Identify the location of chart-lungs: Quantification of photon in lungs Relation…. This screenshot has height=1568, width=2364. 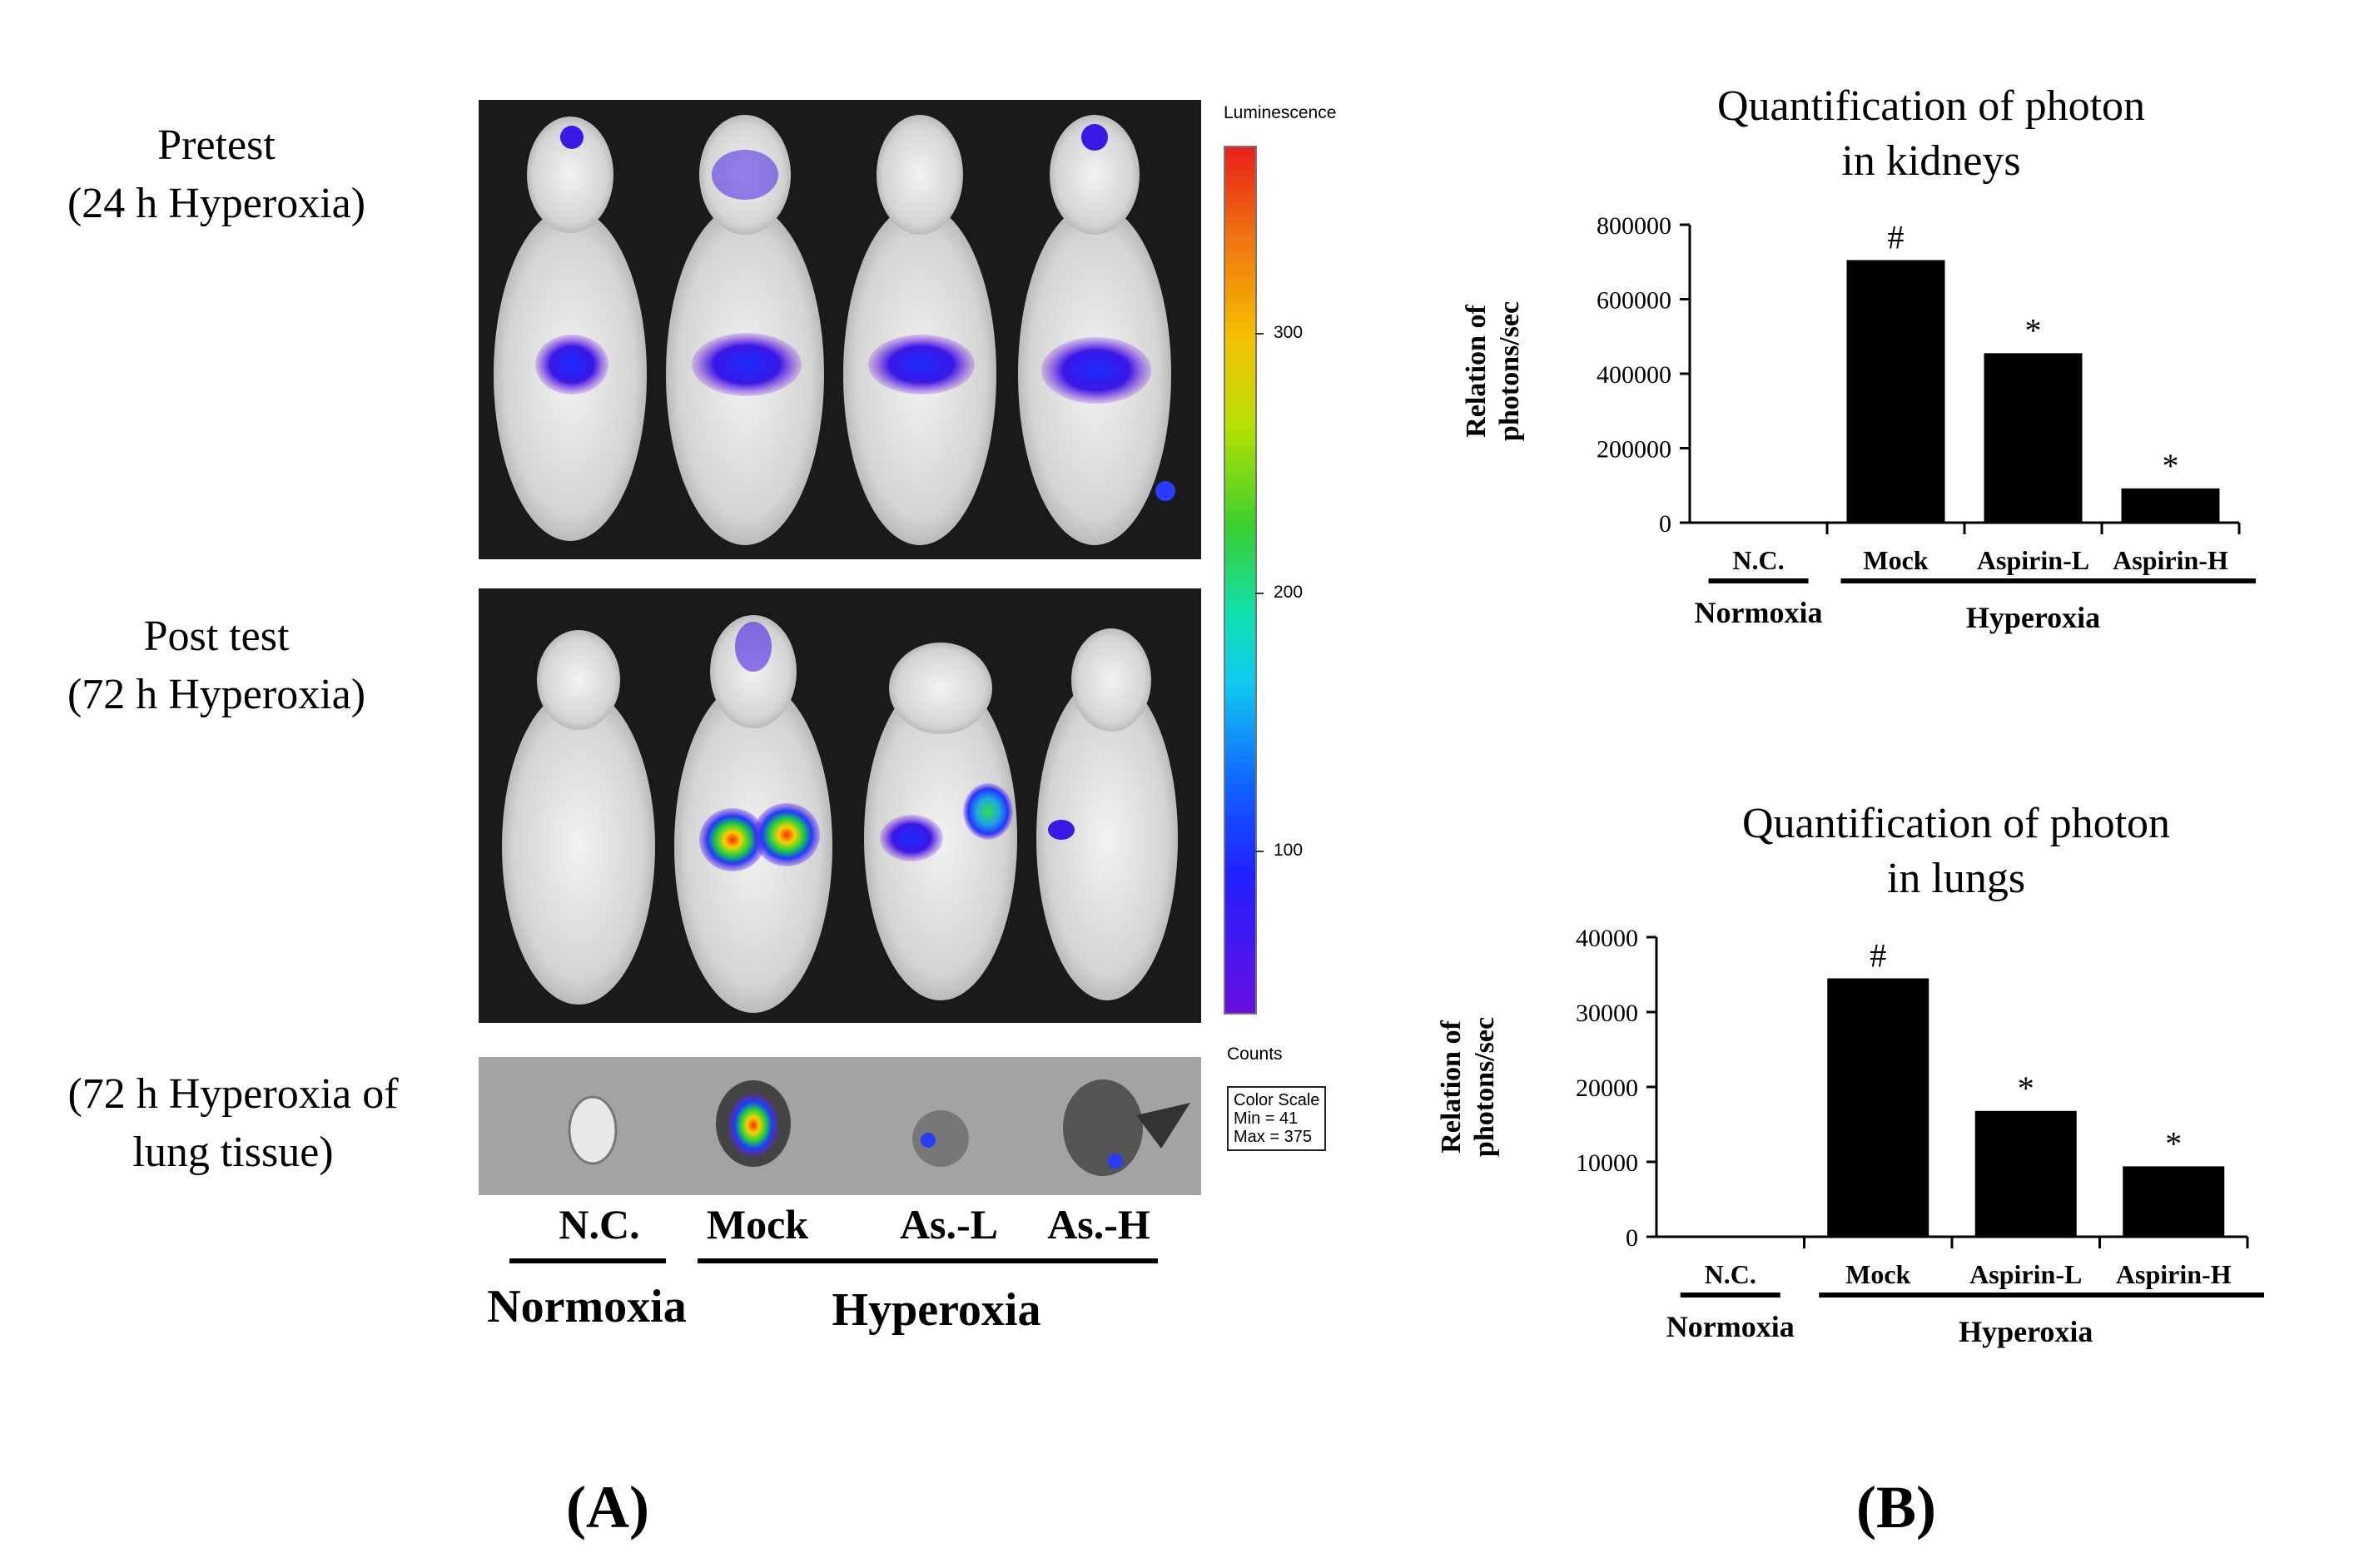
(1850, 1074).